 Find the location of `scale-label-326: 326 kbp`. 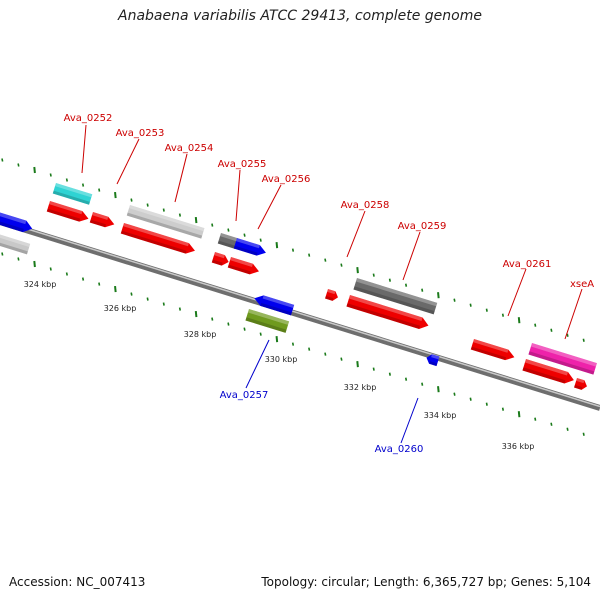

scale-label-326: 326 kbp is located at coordinates (120, 308).